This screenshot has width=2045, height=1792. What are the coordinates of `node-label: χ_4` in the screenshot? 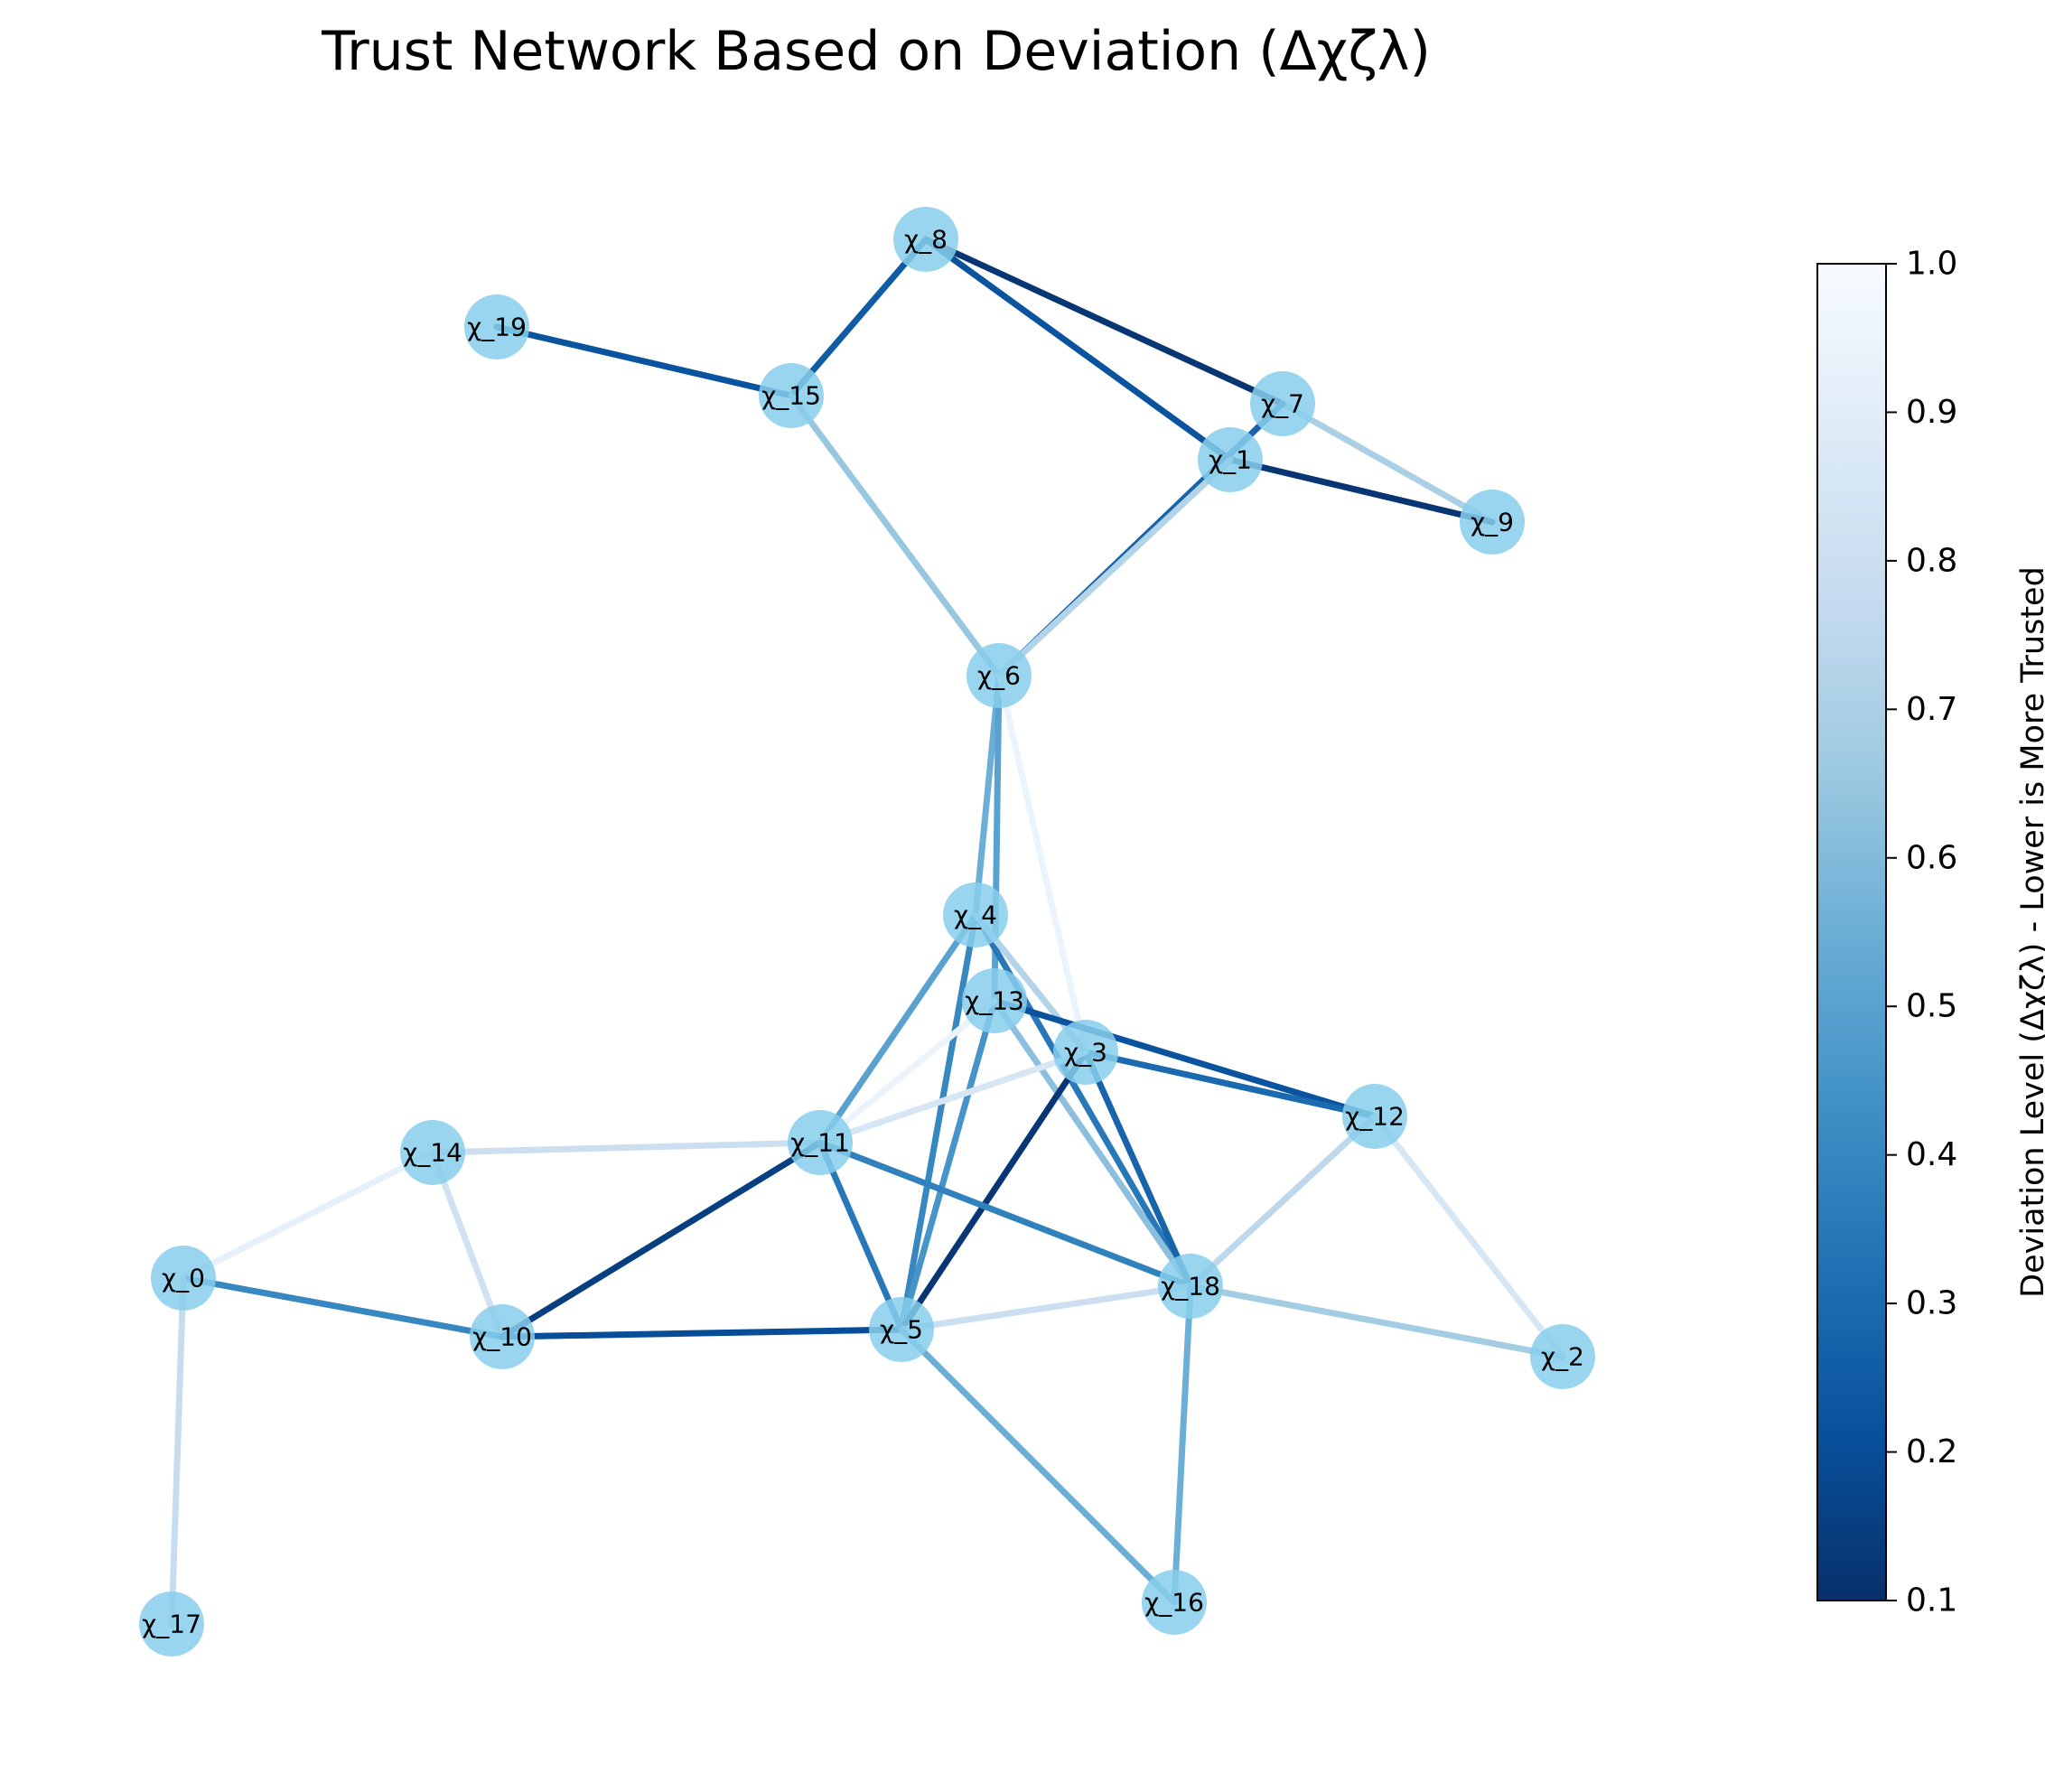 It's located at (976, 915).